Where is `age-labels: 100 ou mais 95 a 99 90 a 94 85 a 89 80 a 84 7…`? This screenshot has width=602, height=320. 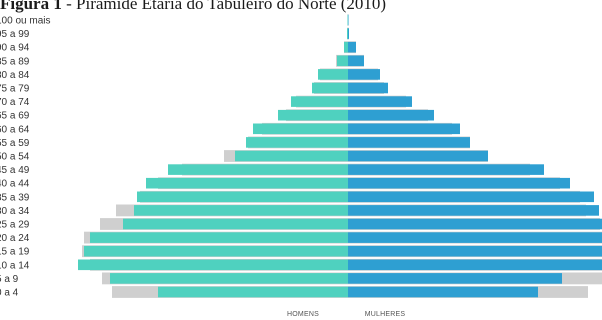 age-labels: 100 ou mais 95 a 99 90 a 94 85 a 89 80 a 84 7… is located at coordinates (25, 157).